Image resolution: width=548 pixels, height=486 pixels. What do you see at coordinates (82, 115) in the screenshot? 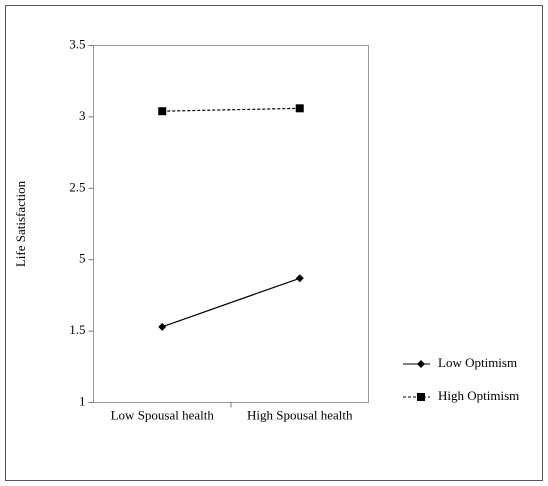
I see `y-tick-label: 3` at bounding box center [82, 115].